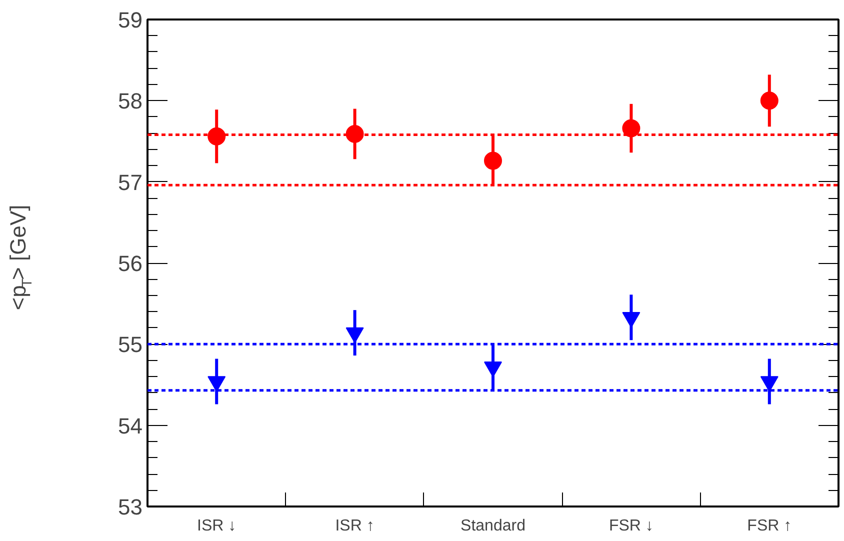 The height and width of the screenshot is (541, 844). I want to click on y-axis-title: <pT> [GeV], so click(20, 257).